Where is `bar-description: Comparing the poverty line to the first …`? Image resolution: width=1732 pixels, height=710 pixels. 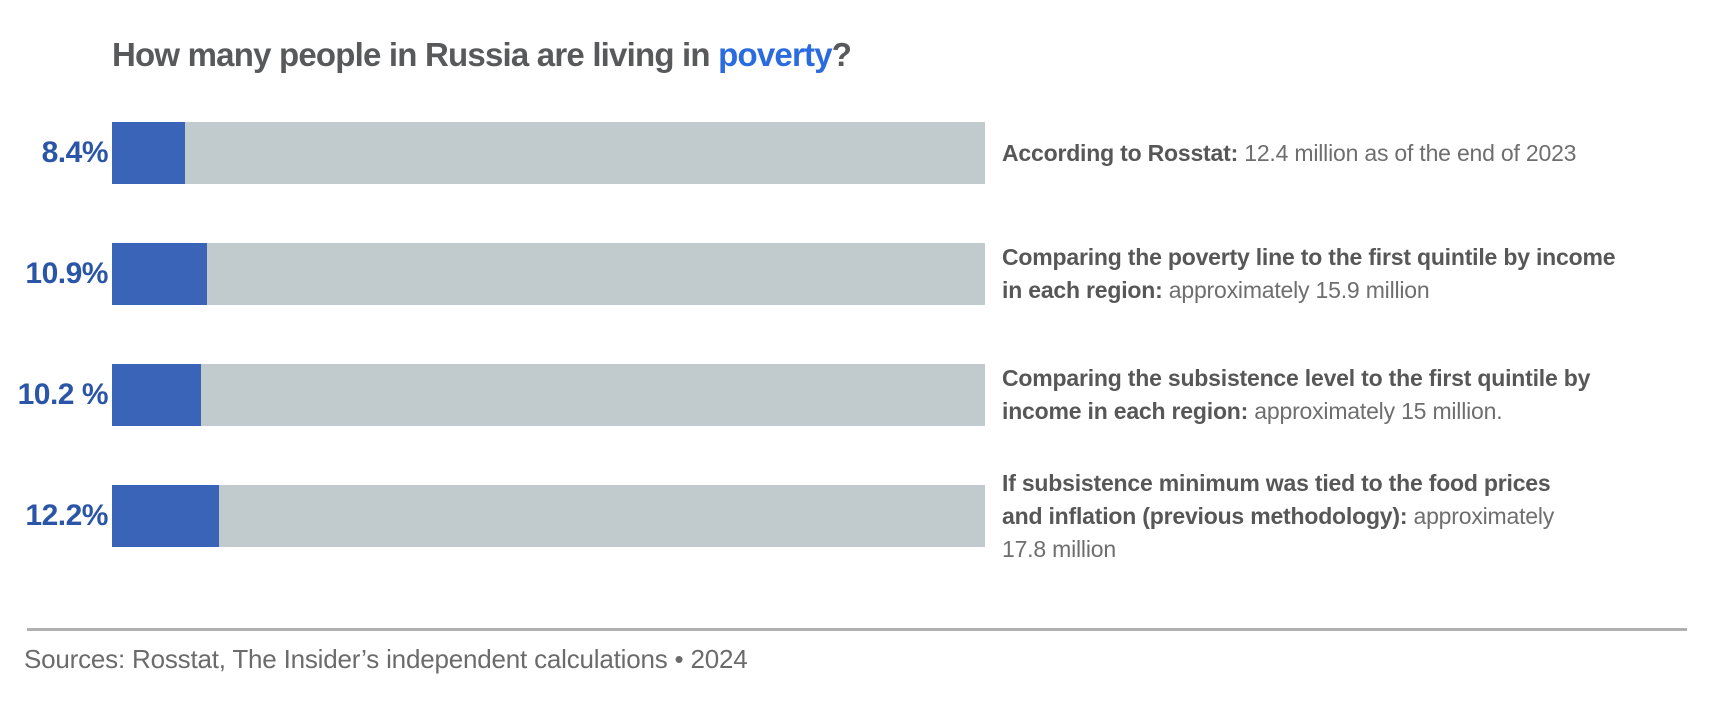 bar-description: Comparing the poverty line to the first … is located at coordinates (1309, 274).